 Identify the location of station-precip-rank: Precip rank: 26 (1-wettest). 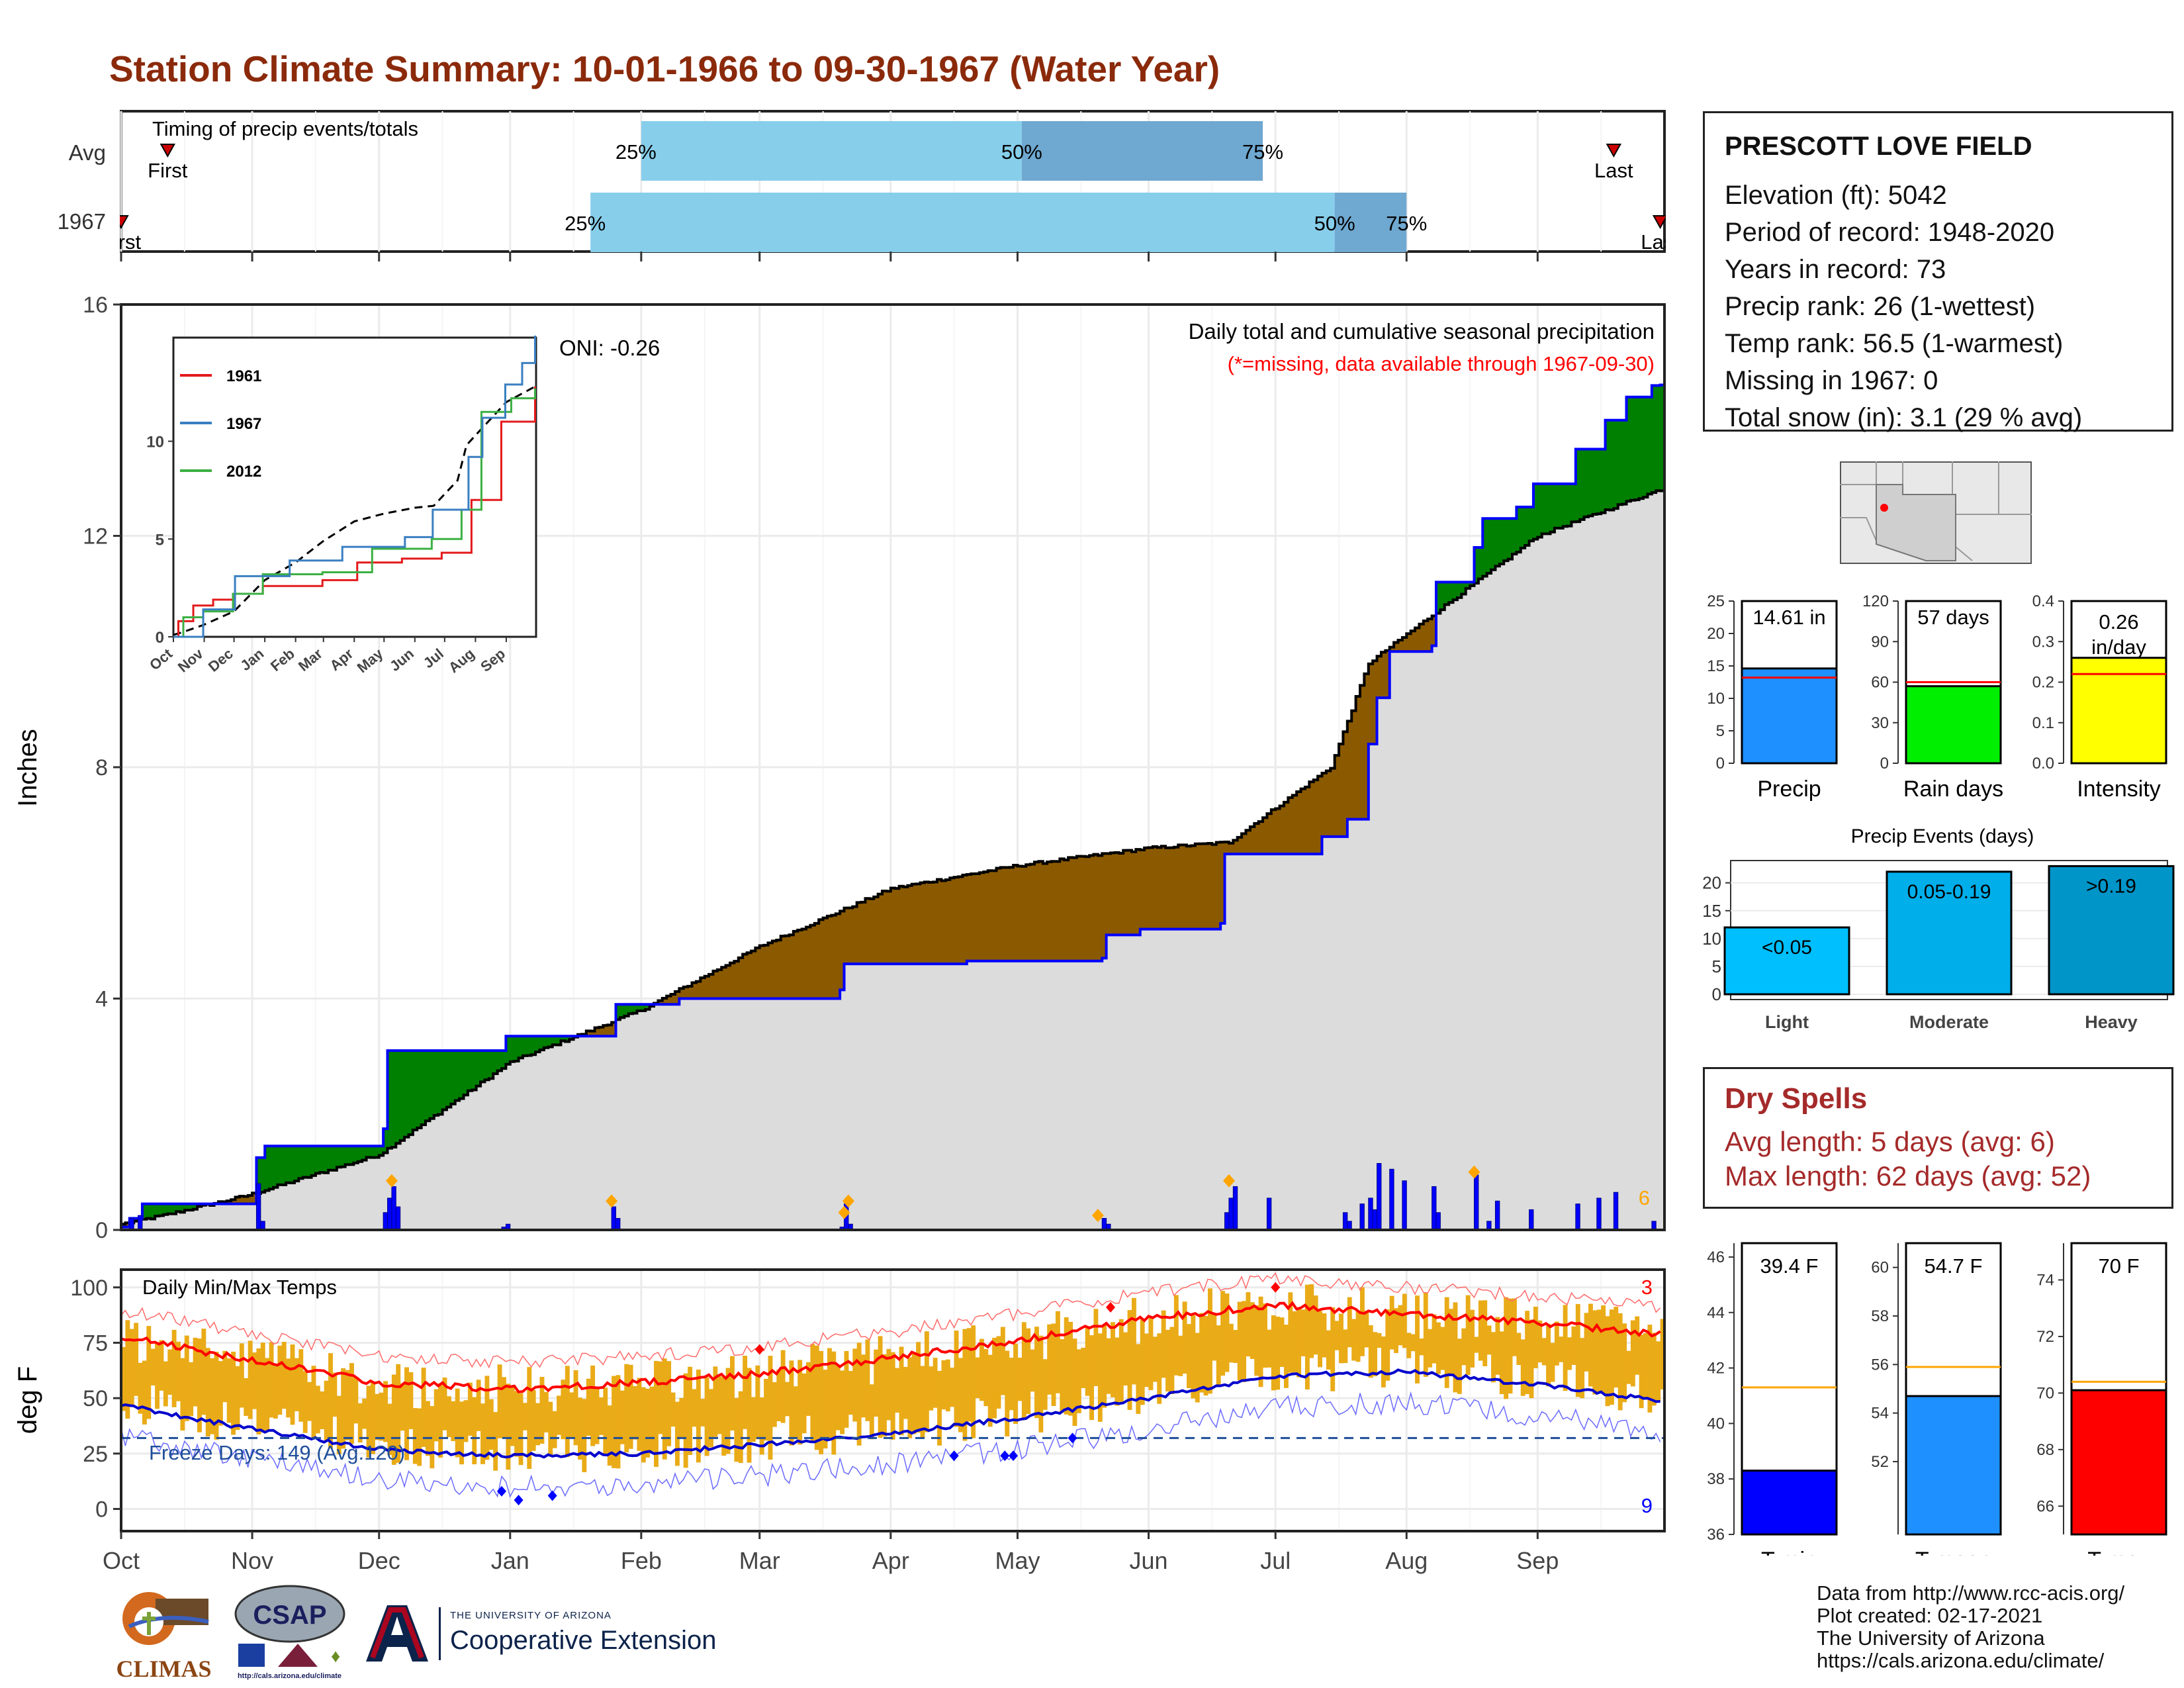
(1880, 306).